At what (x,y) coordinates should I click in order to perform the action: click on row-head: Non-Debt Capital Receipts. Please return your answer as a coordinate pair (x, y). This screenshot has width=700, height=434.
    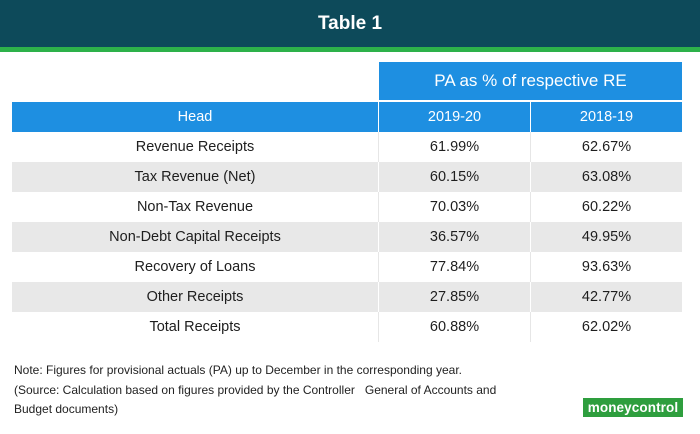
    Looking at the image, I should click on (195, 237).